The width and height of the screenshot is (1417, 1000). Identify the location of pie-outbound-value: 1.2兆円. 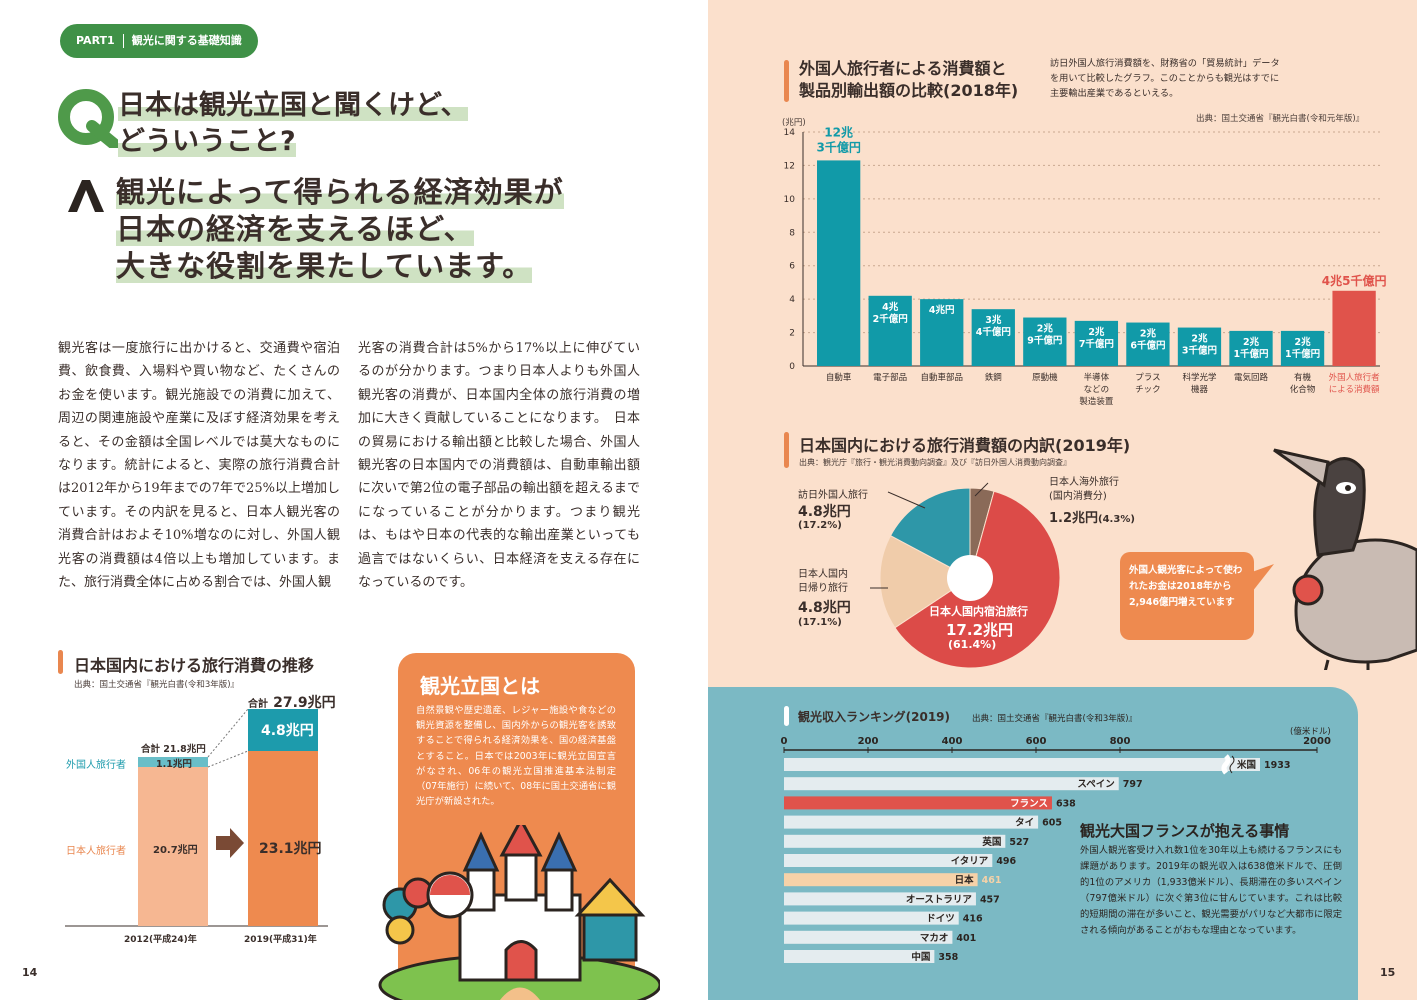
(1074, 518).